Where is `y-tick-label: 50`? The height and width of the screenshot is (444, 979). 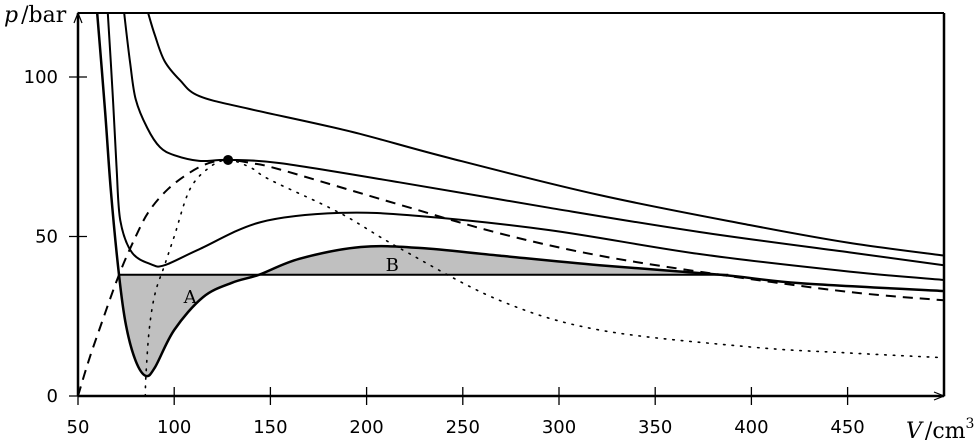 y-tick-label: 50 is located at coordinates (46, 237).